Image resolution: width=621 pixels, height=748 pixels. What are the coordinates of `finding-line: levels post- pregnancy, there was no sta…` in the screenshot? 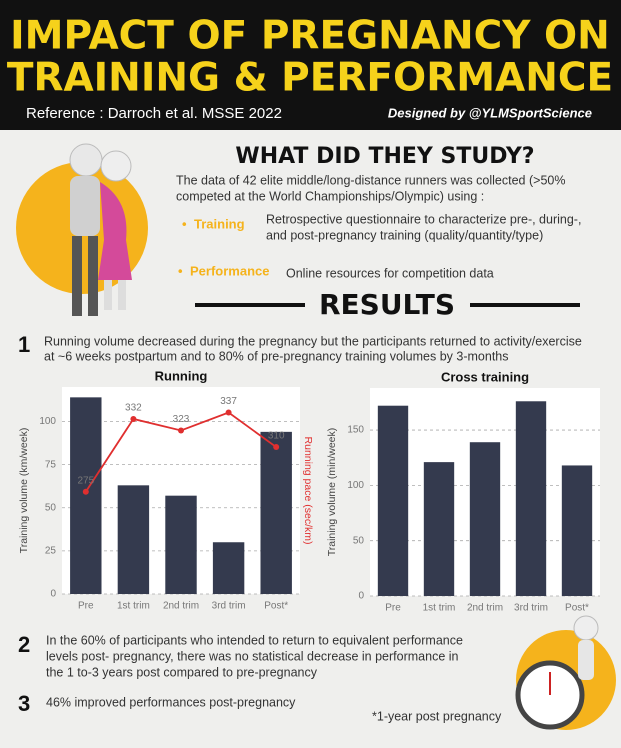 It's located at (252, 656).